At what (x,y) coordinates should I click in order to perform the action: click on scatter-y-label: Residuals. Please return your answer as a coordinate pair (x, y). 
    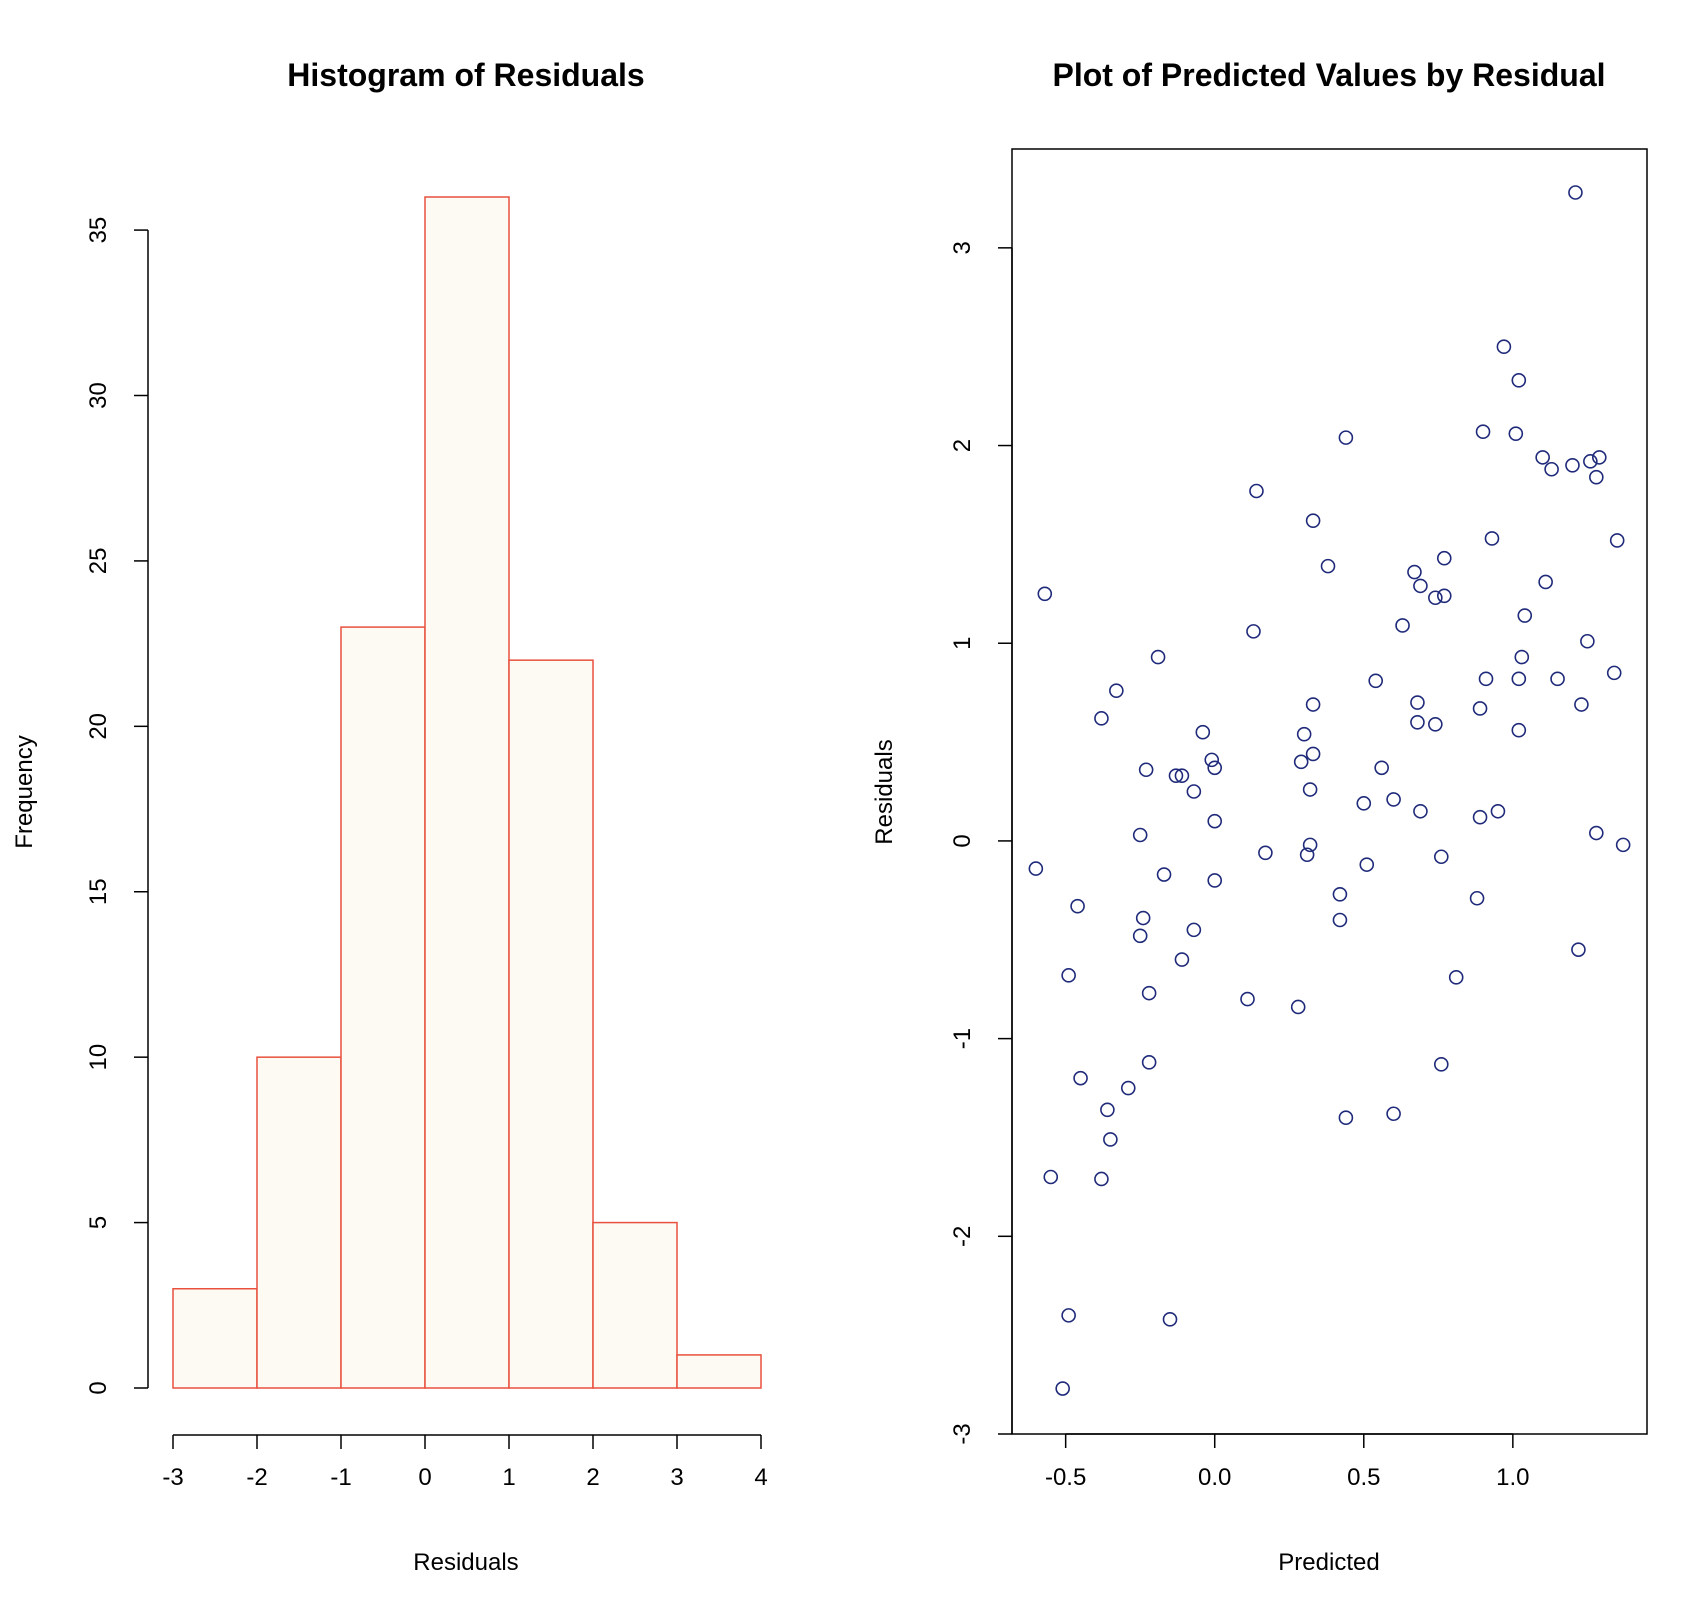
    Looking at the image, I should click on (884, 791).